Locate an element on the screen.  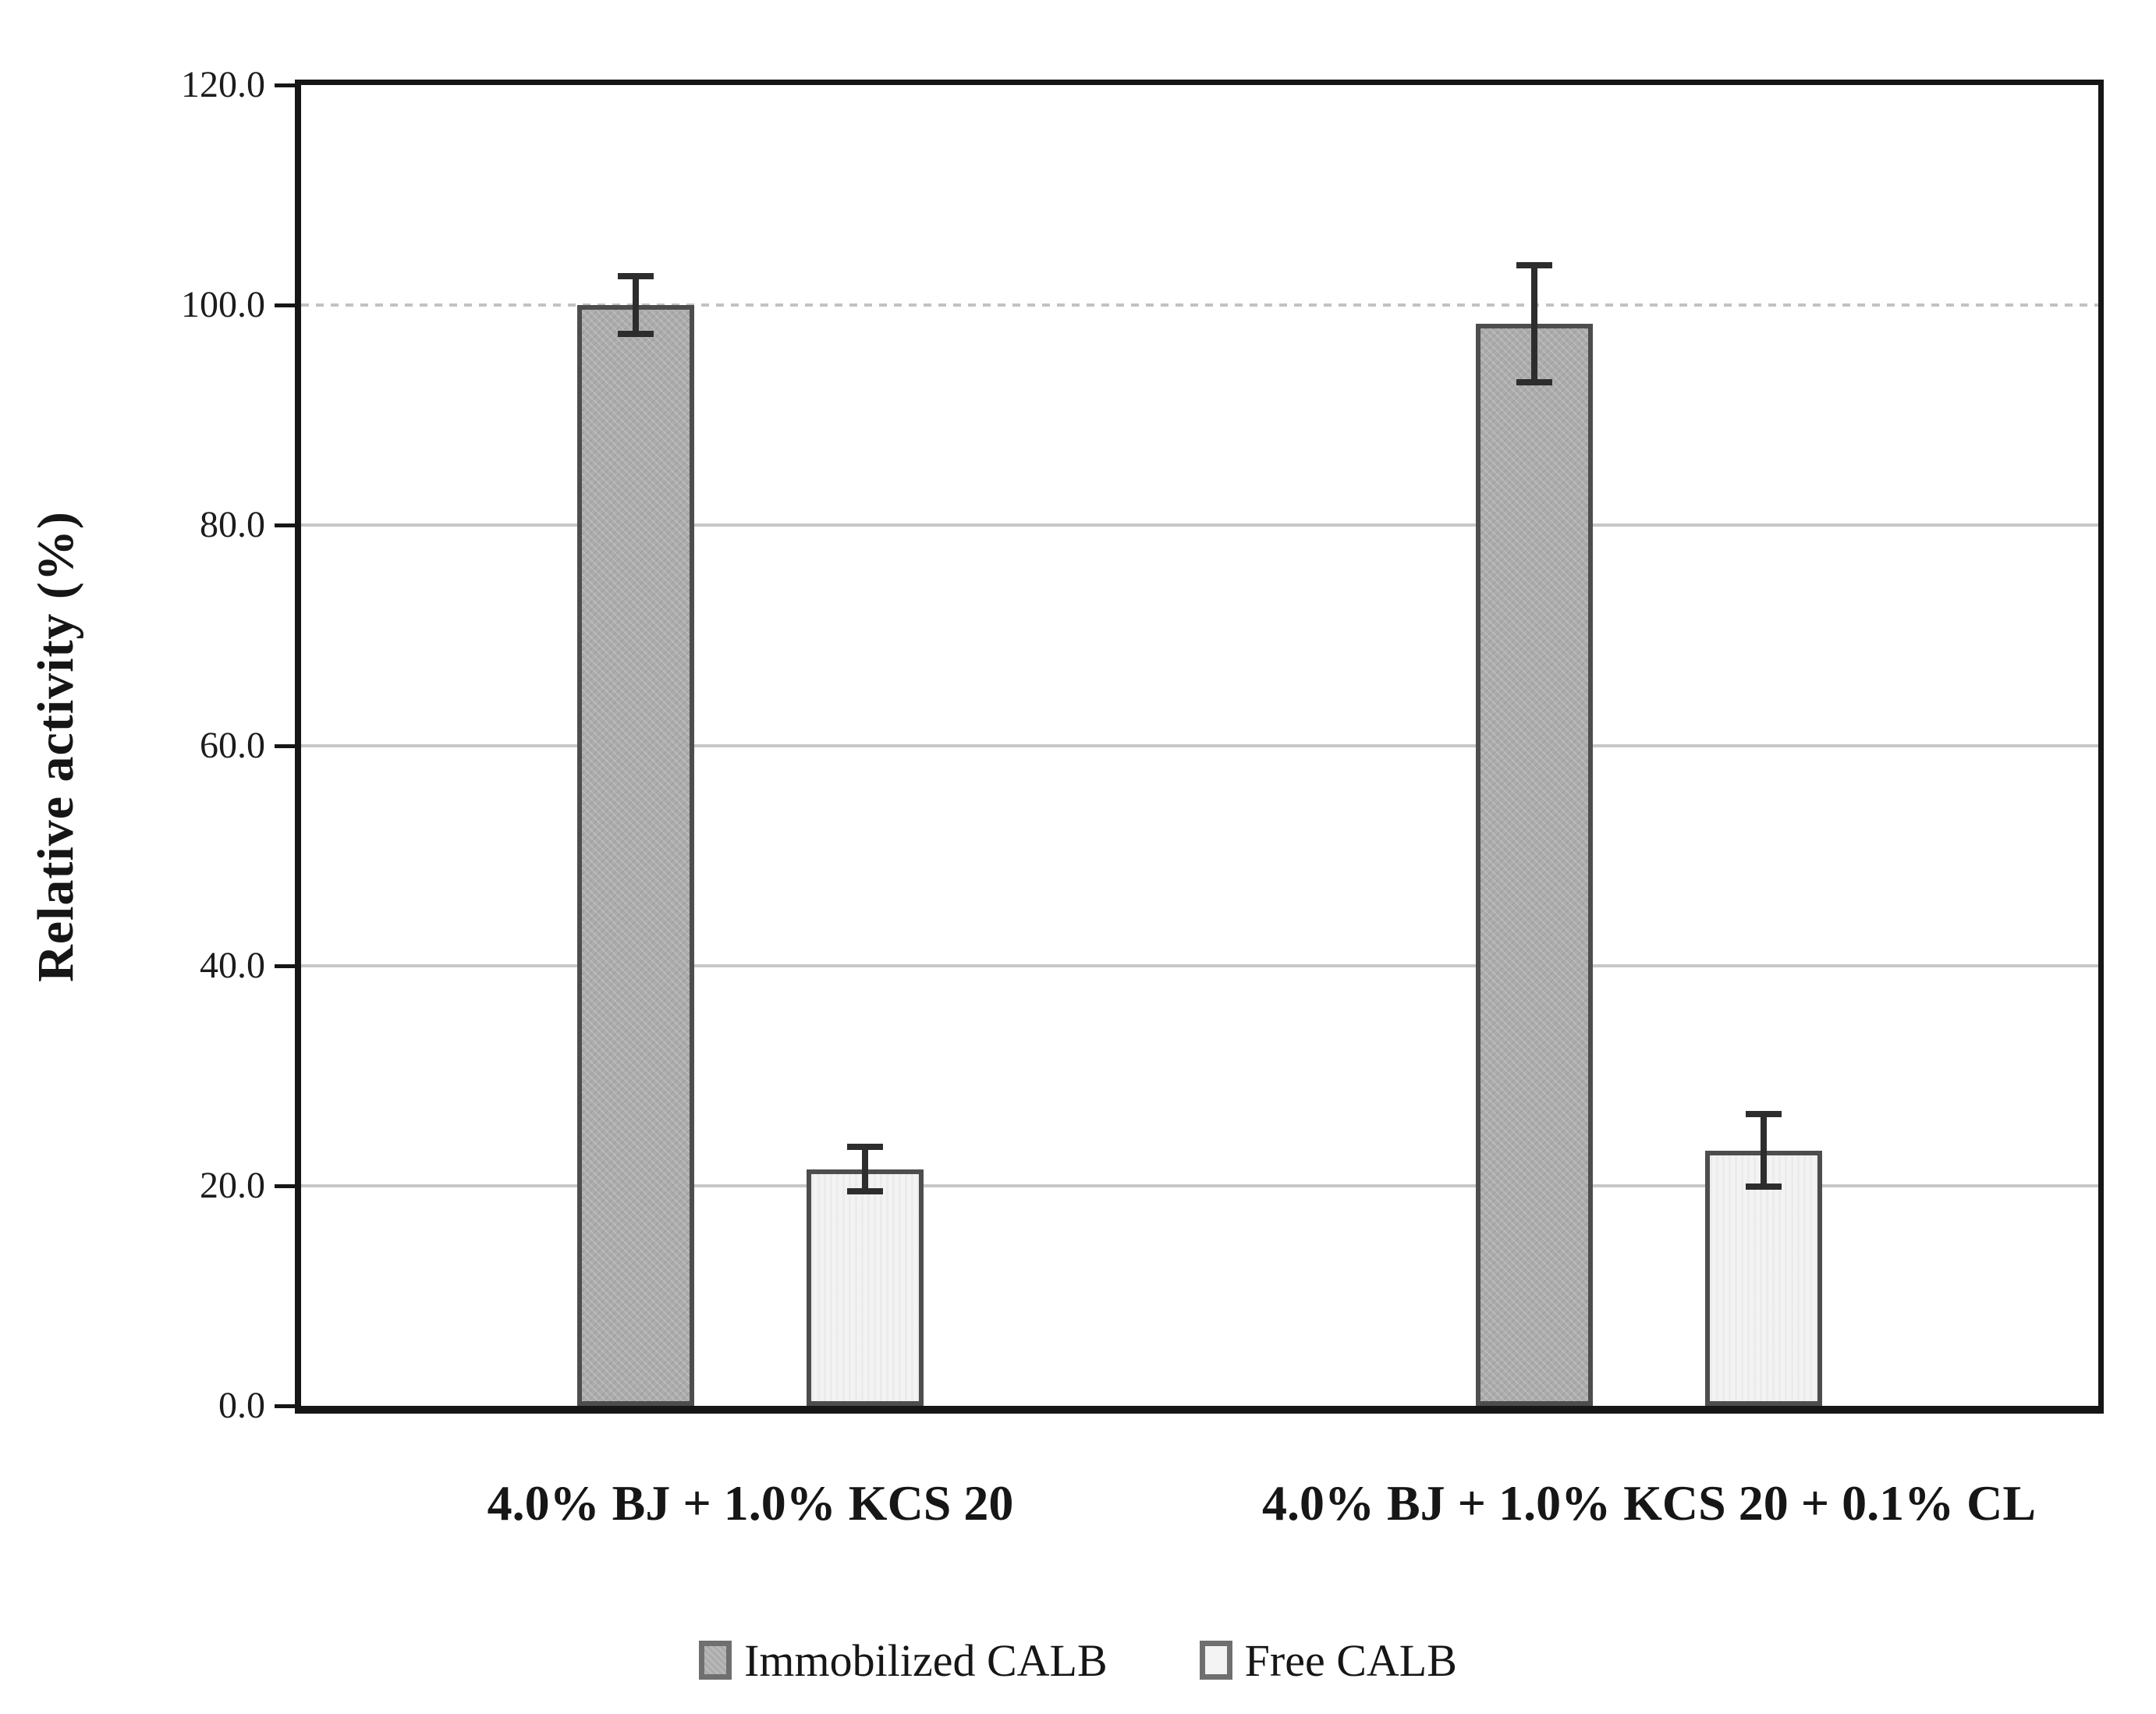
legend-item-free-calb: Free CALB is located at coordinates (1328, 1660).